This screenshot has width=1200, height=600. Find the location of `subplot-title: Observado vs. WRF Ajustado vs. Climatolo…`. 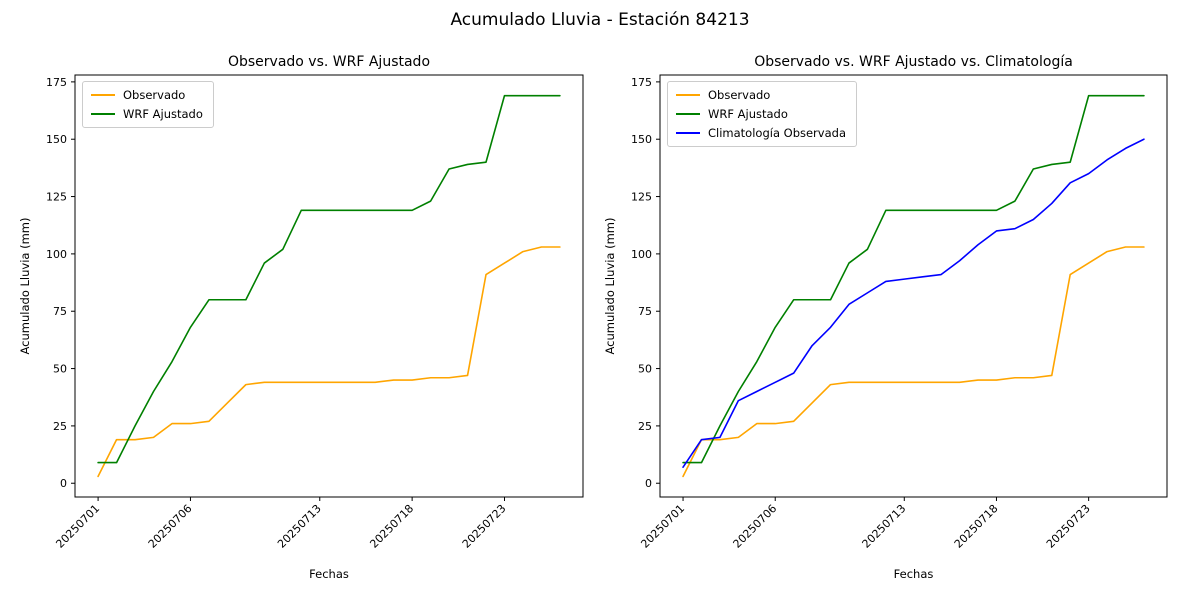

subplot-title: Observado vs. WRF Ajustado vs. Climatolo… is located at coordinates (913, 62).